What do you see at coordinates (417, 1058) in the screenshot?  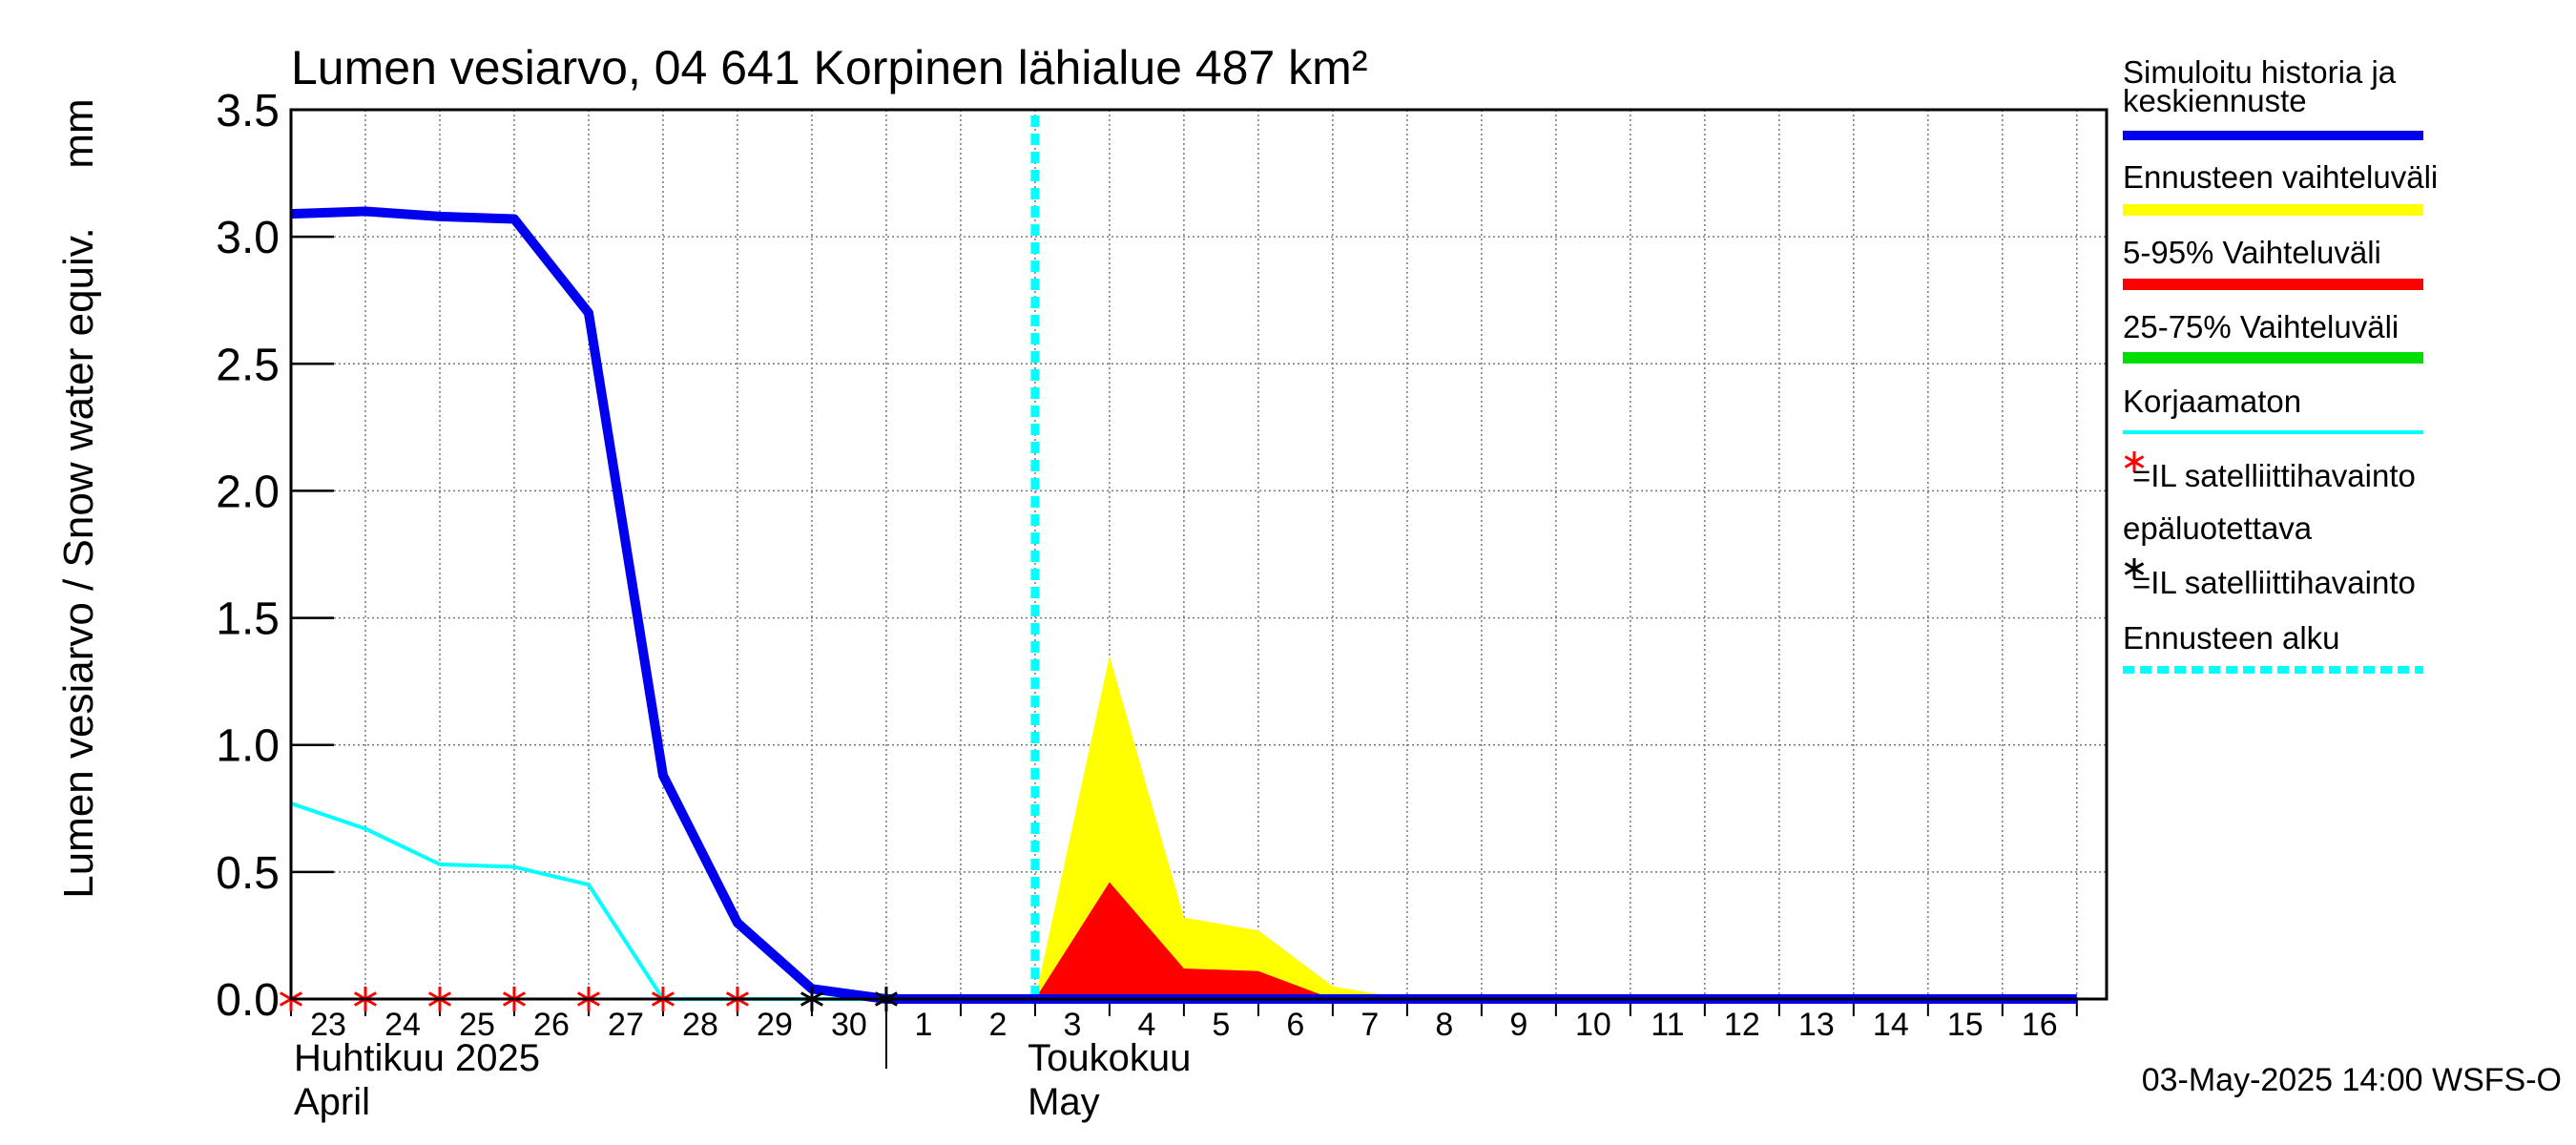 I see `month-label-line1: Huhtikuu 2025` at bounding box center [417, 1058].